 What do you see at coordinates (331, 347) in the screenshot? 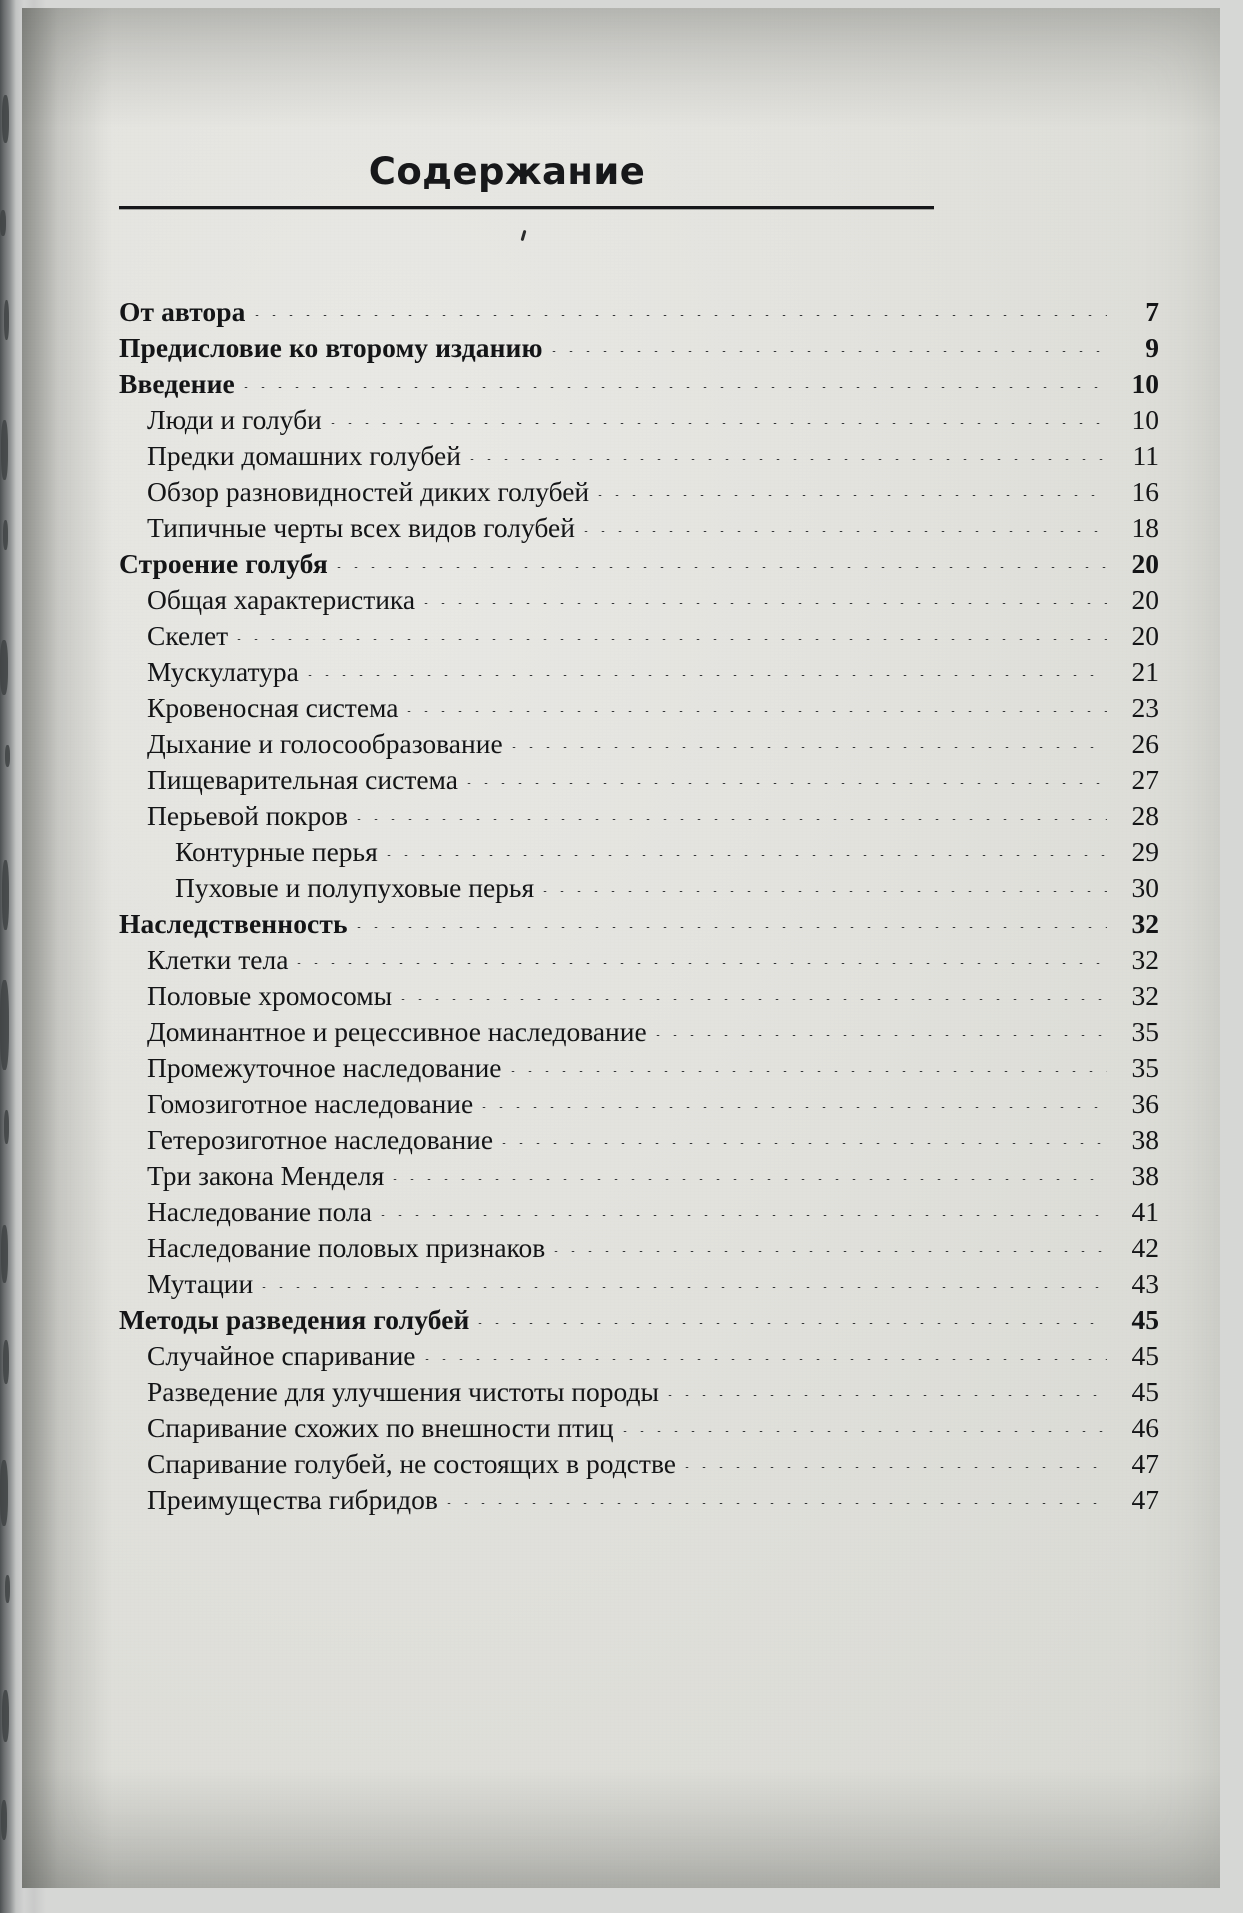
I see `toc-entry-label: Предисловие ко второму изданию` at bounding box center [331, 347].